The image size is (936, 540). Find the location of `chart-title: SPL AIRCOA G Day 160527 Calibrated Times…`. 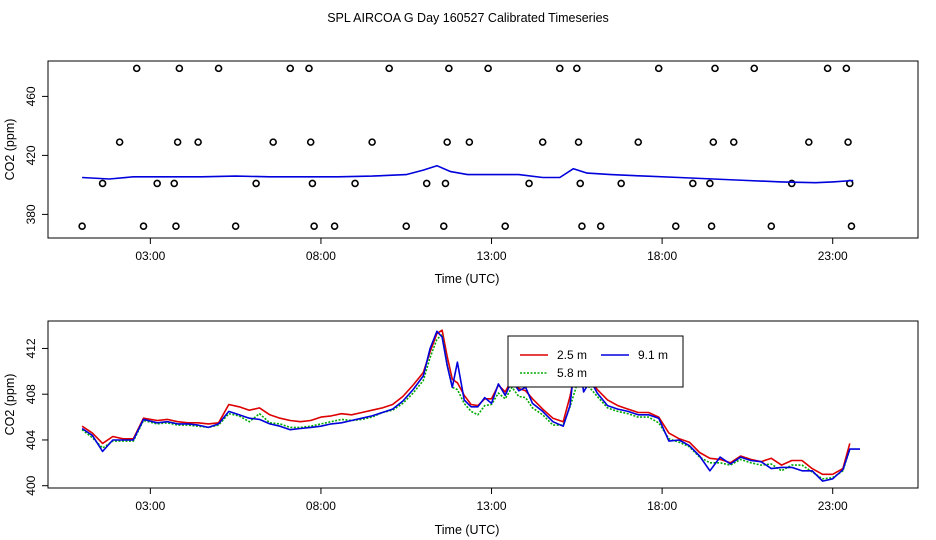

chart-title: SPL AIRCOA G Day 160527 Calibrated Times… is located at coordinates (468, 18).